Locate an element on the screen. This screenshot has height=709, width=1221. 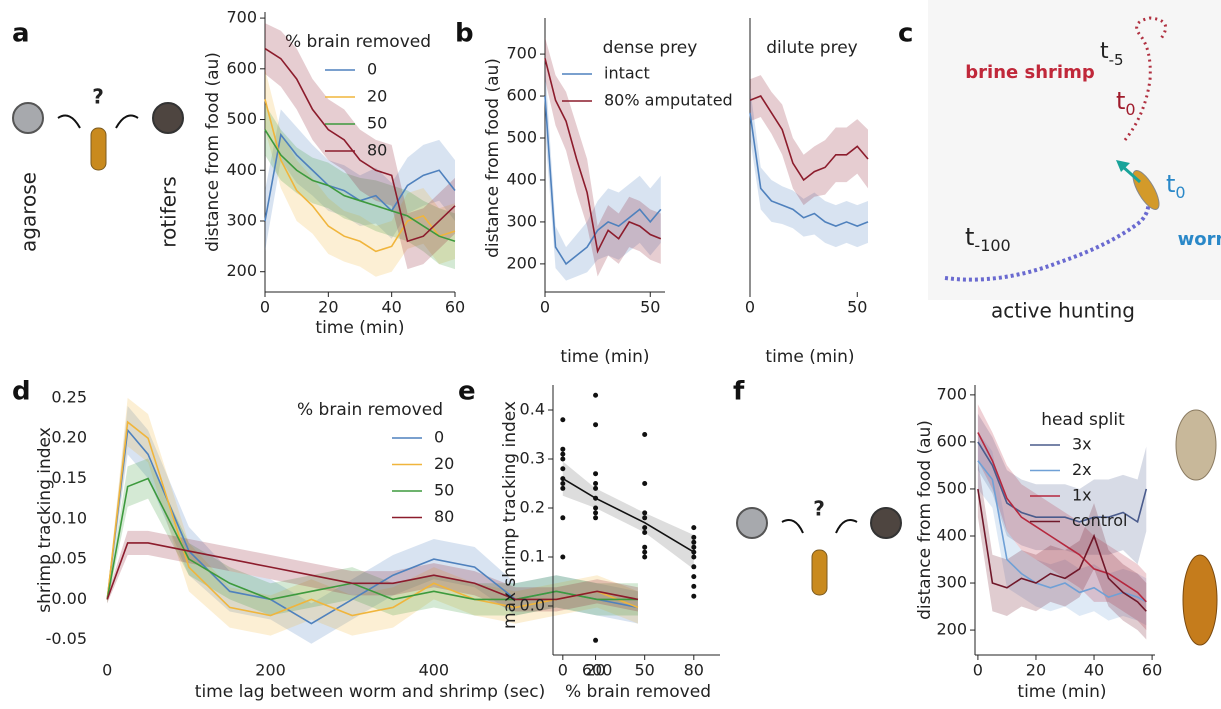
time-label: t-5 is located at coordinates (1112, 54).